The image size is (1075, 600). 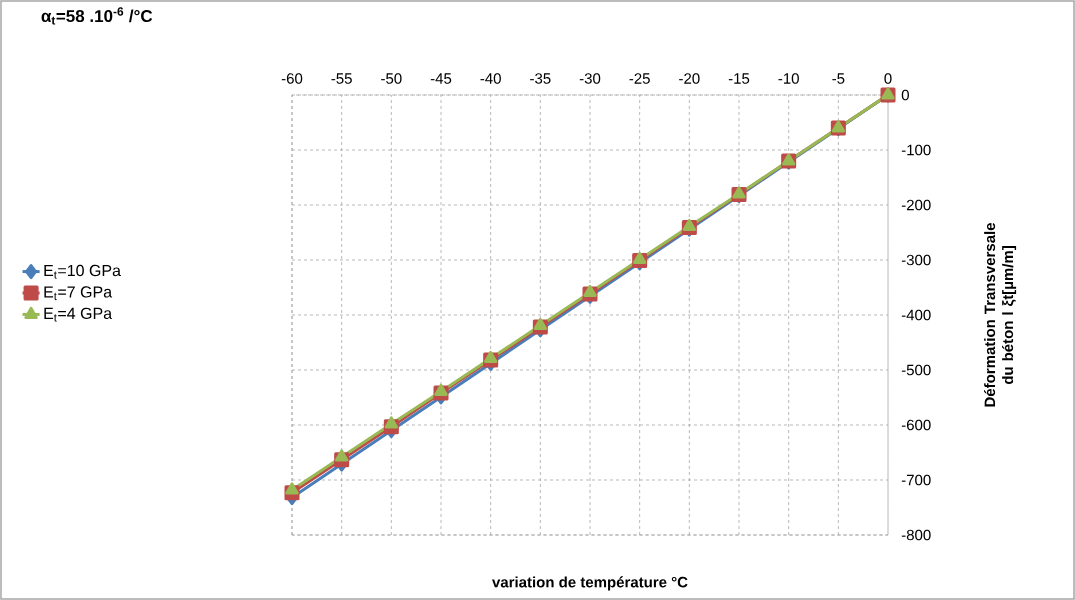 What do you see at coordinates (540, 78) in the screenshot?
I see `x-tick-label: -35` at bounding box center [540, 78].